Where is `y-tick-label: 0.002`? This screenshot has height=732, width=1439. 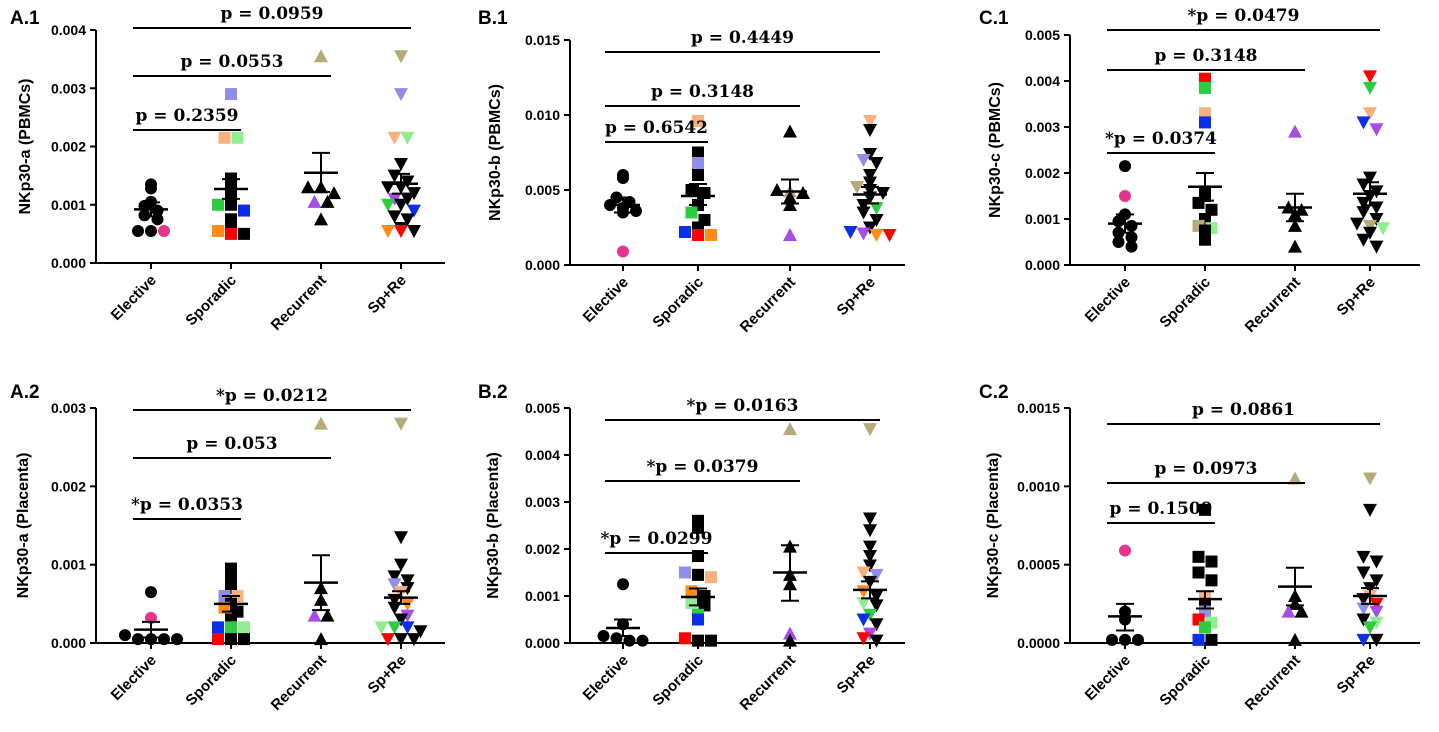 y-tick-label: 0.002 is located at coordinates (542, 549).